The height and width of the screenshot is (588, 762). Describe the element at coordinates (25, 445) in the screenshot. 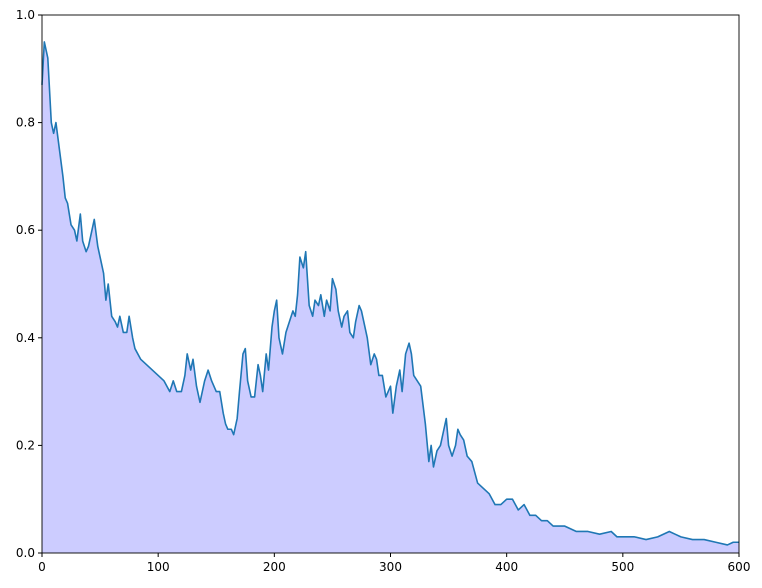

I see `y-tick-label: 0.2` at that location.